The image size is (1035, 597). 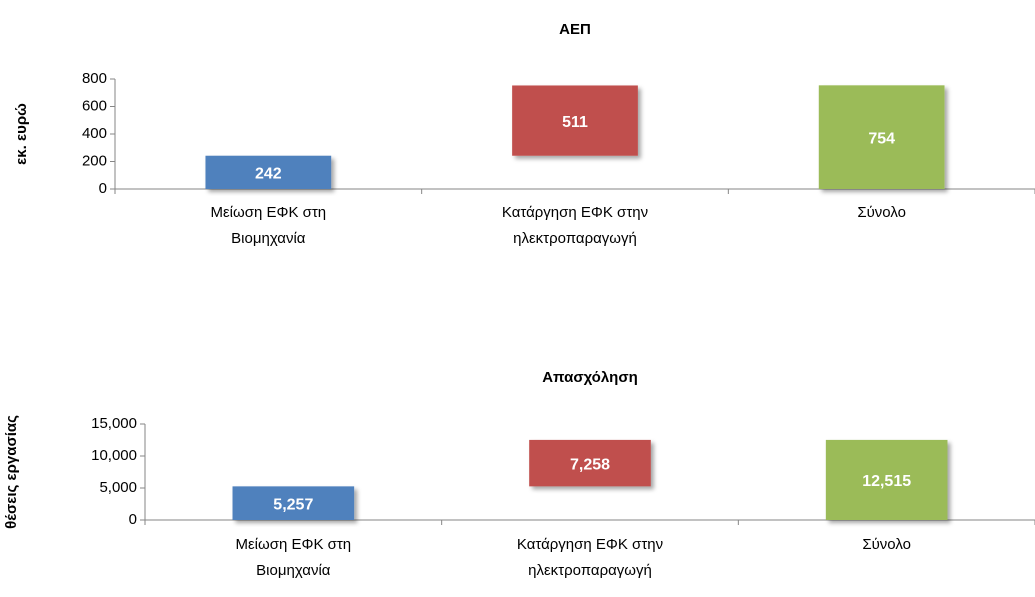 I want to click on data-label: 7,258, so click(x=590, y=464).